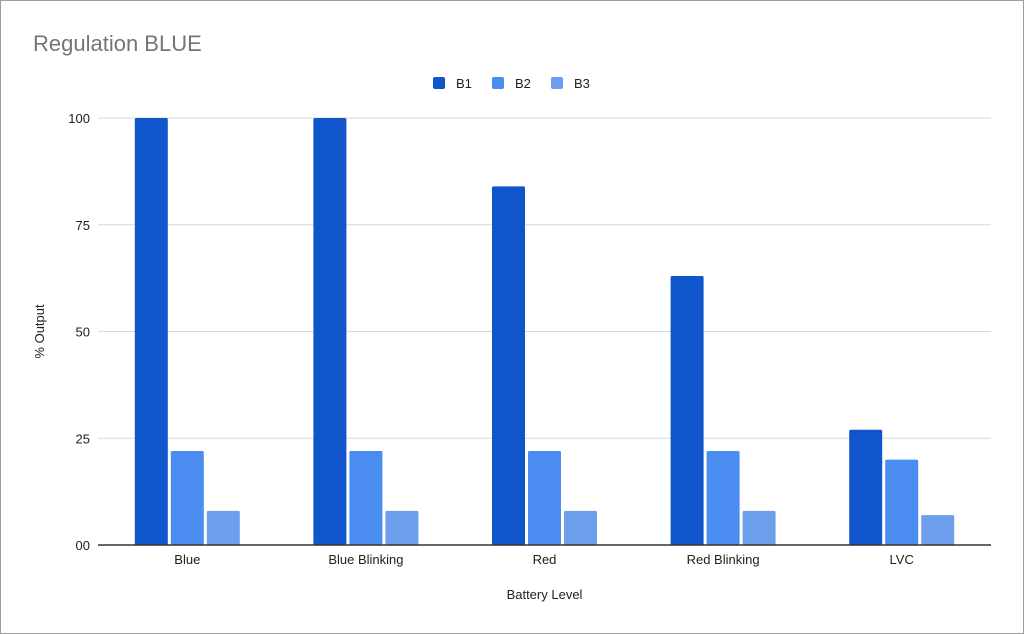  I want to click on bar-b1-blue, so click(151, 331).